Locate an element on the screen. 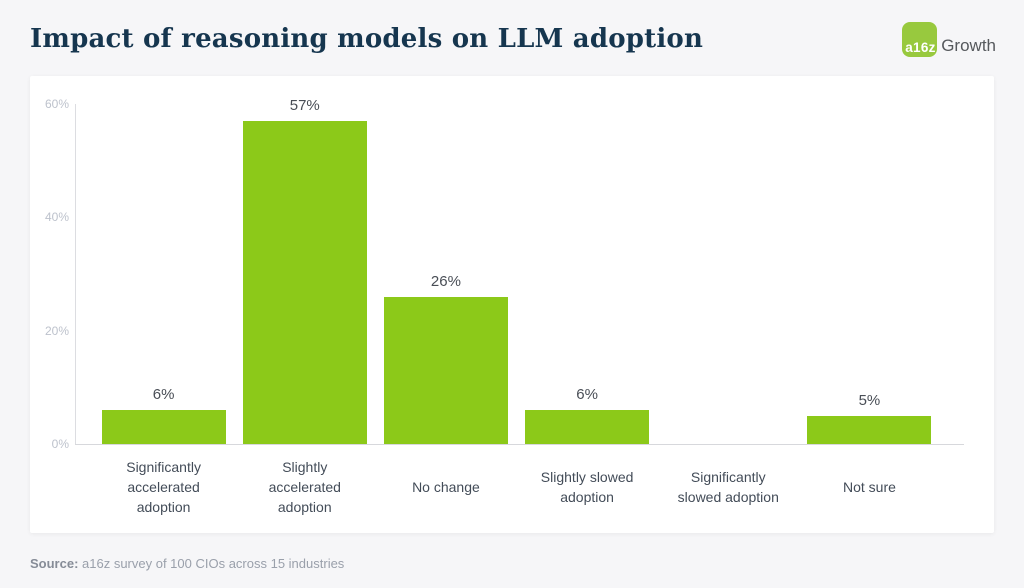 Image resolution: width=1024 pixels, height=588 pixels. x-axis-category-label: Significantly accelerated adoption is located at coordinates (163, 487).